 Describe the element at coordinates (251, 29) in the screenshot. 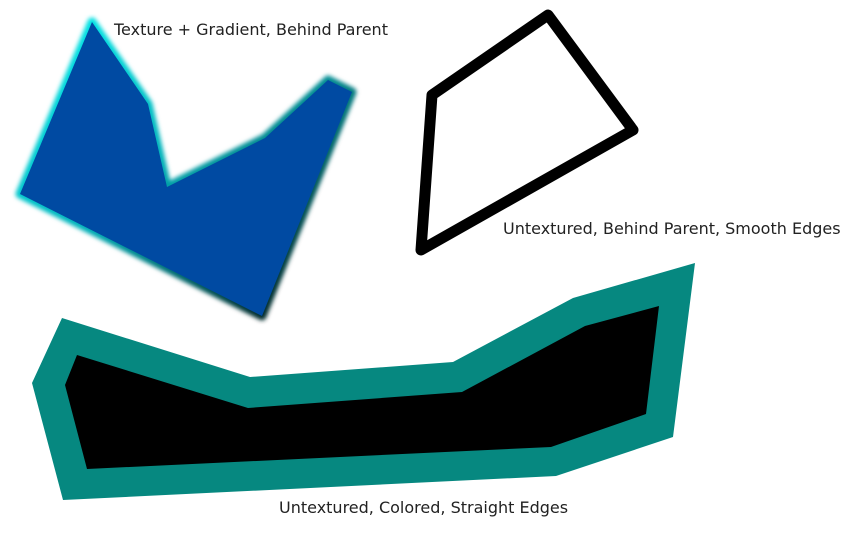

I see `textured-polygon-label: Texture + Gradient, Behind Parent` at that location.